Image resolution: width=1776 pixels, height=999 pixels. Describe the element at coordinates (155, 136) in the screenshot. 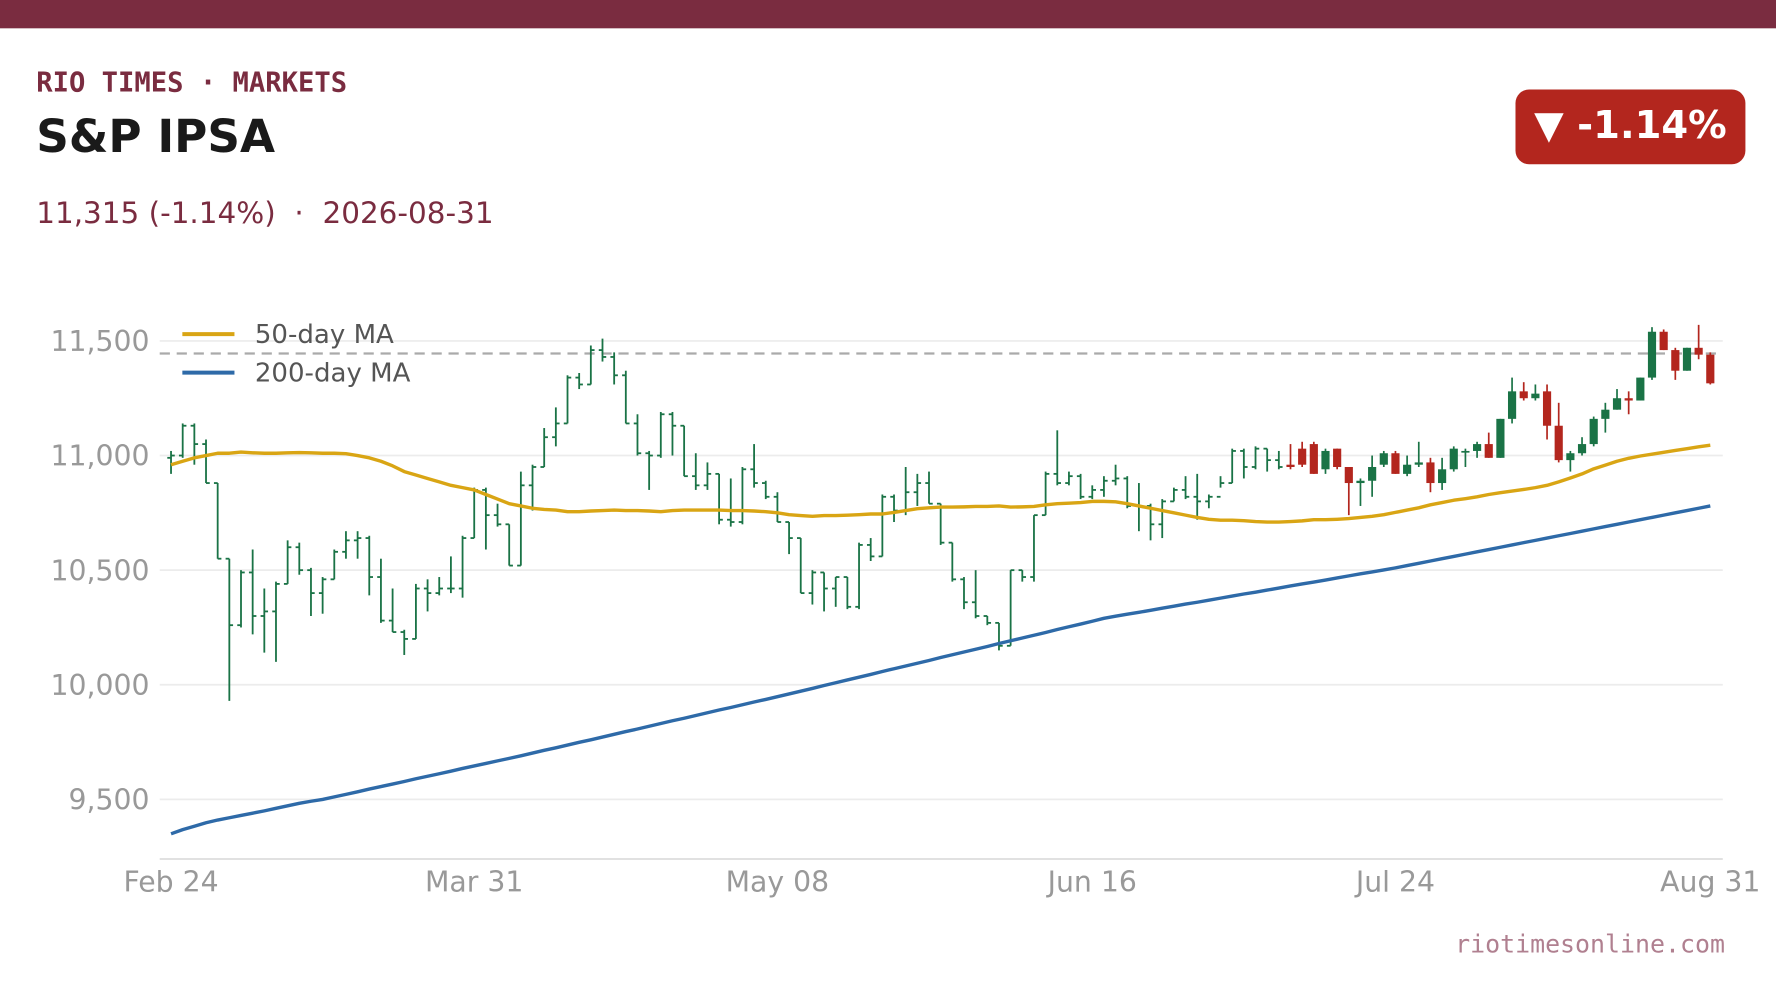

I see `chart-title: S&P IPSA` at that location.